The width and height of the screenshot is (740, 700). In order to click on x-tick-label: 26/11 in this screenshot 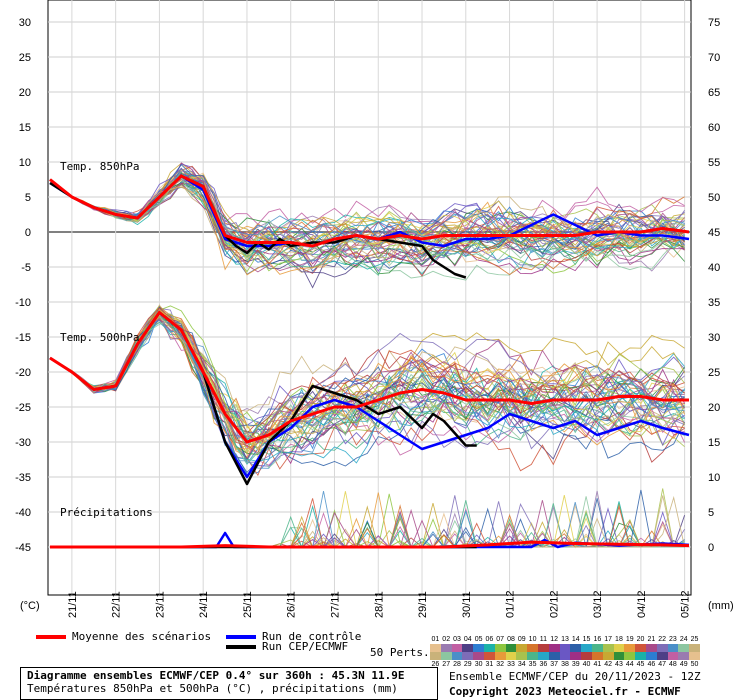, I will do `click(292, 604)`.